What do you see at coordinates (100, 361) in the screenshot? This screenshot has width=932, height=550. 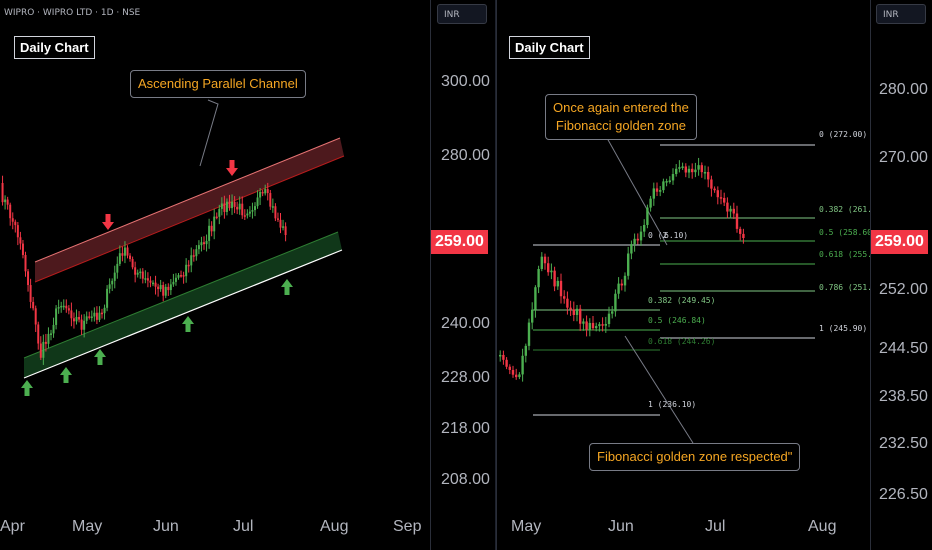 I see `arrow-stem` at bounding box center [100, 361].